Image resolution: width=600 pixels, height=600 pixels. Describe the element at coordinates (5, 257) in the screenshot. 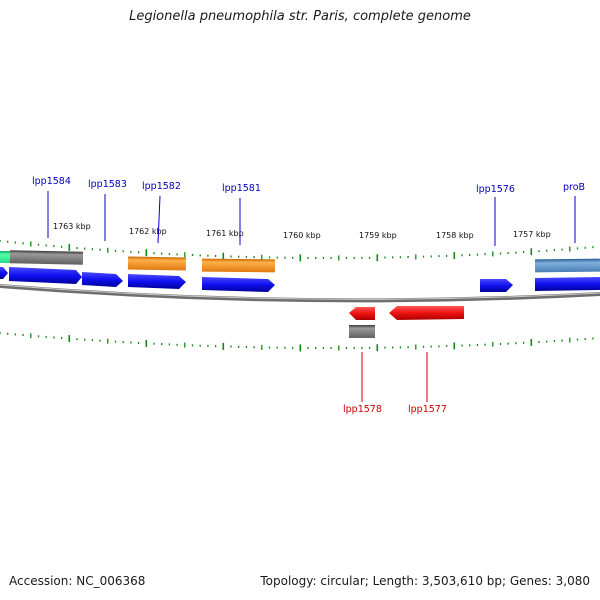

I see `green-feature` at that location.